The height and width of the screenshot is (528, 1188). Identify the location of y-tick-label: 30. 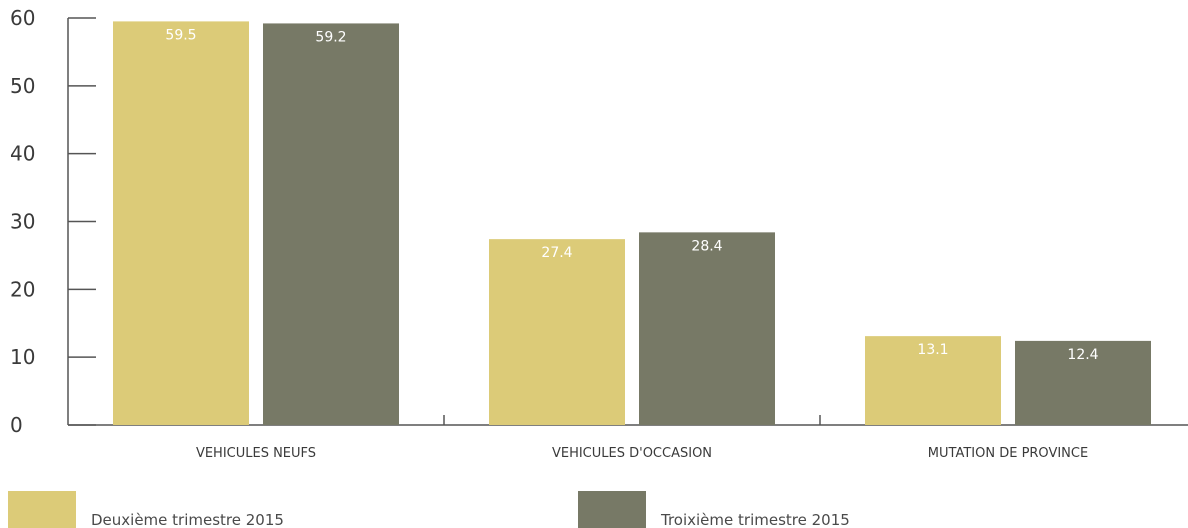
(22, 222).